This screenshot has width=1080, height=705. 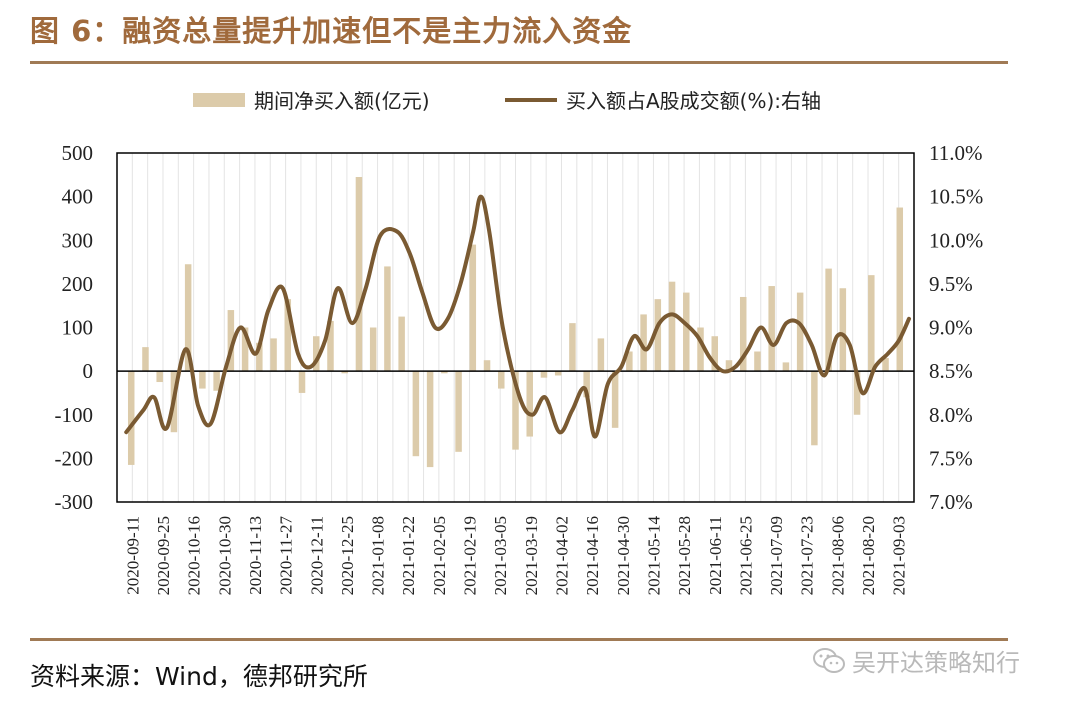 I want to click on x-tick-label: 2021-03-19, so click(x=531, y=555).